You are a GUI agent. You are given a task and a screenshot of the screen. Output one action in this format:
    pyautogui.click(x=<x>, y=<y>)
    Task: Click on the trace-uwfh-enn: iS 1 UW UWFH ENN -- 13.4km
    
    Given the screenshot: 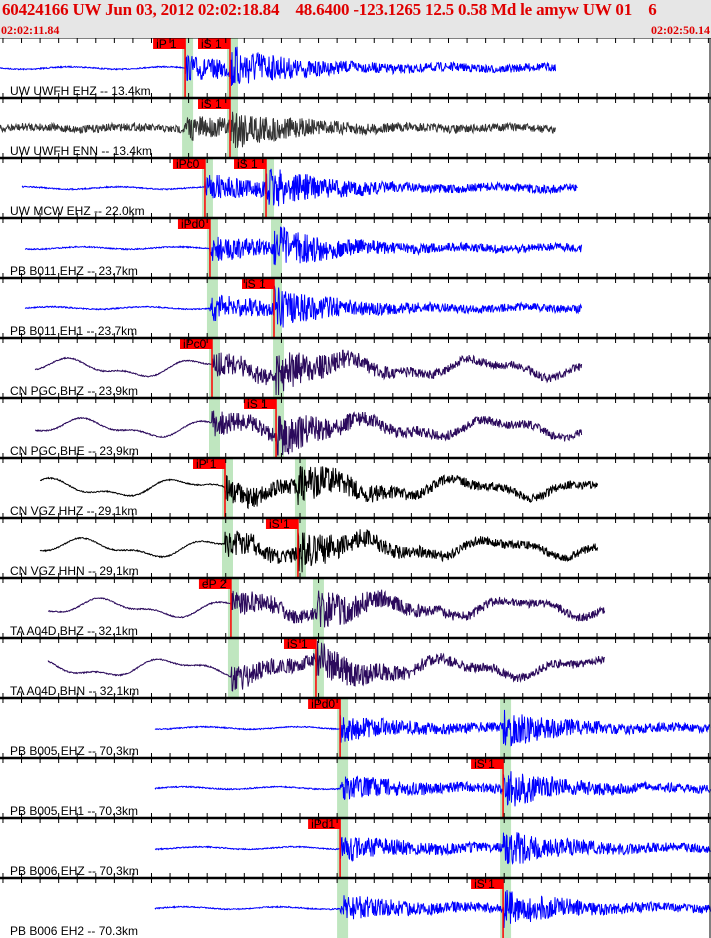 What is the action you would take?
    pyautogui.click(x=355, y=125)
    